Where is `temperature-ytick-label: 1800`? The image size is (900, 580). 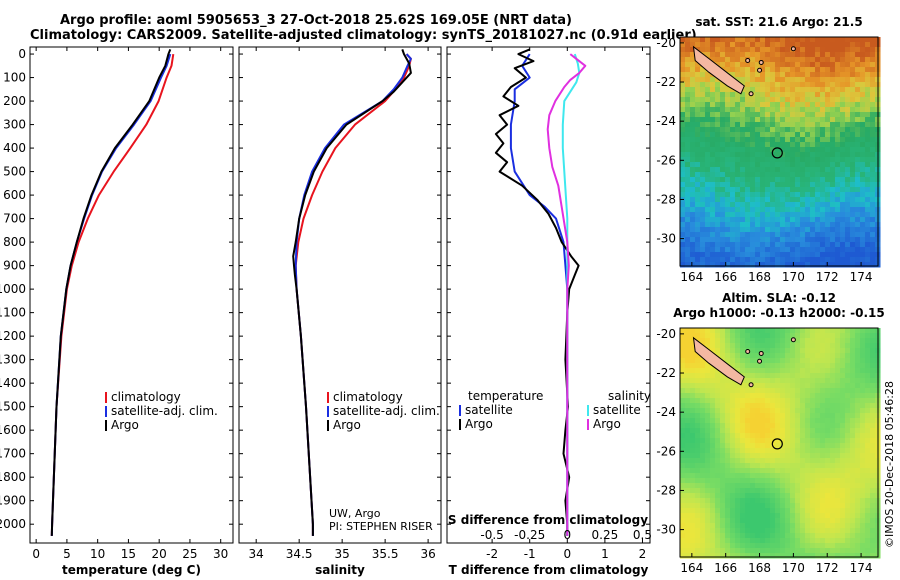
temperature-ytick-label: 1800 is located at coordinates (13, 477).